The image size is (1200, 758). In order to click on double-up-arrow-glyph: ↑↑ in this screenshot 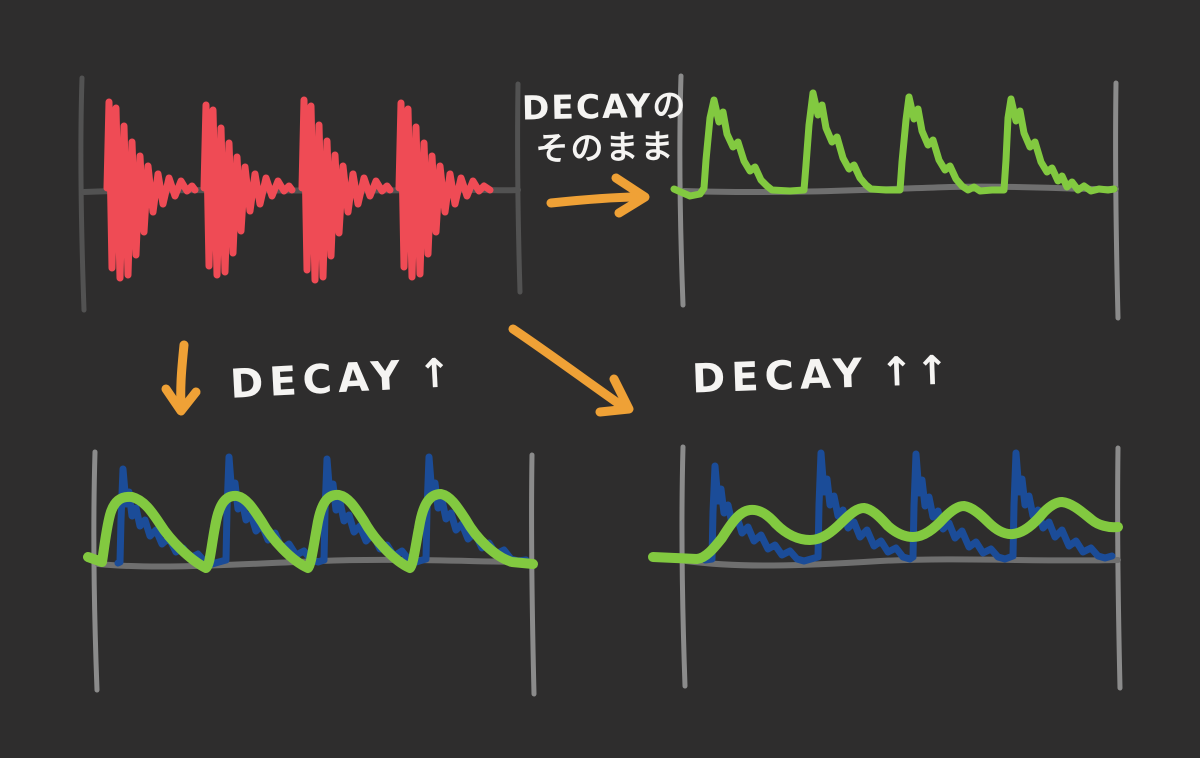, I will do `click(915, 371)`.